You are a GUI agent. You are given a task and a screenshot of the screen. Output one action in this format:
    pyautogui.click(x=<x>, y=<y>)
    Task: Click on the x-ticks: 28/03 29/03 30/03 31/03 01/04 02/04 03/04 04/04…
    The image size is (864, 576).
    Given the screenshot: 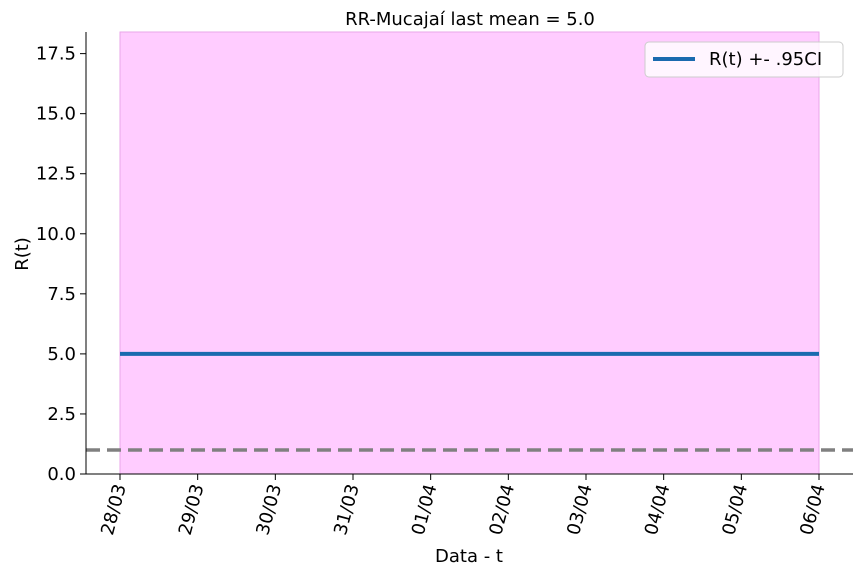 What is the action you would take?
    pyautogui.click(x=463, y=505)
    